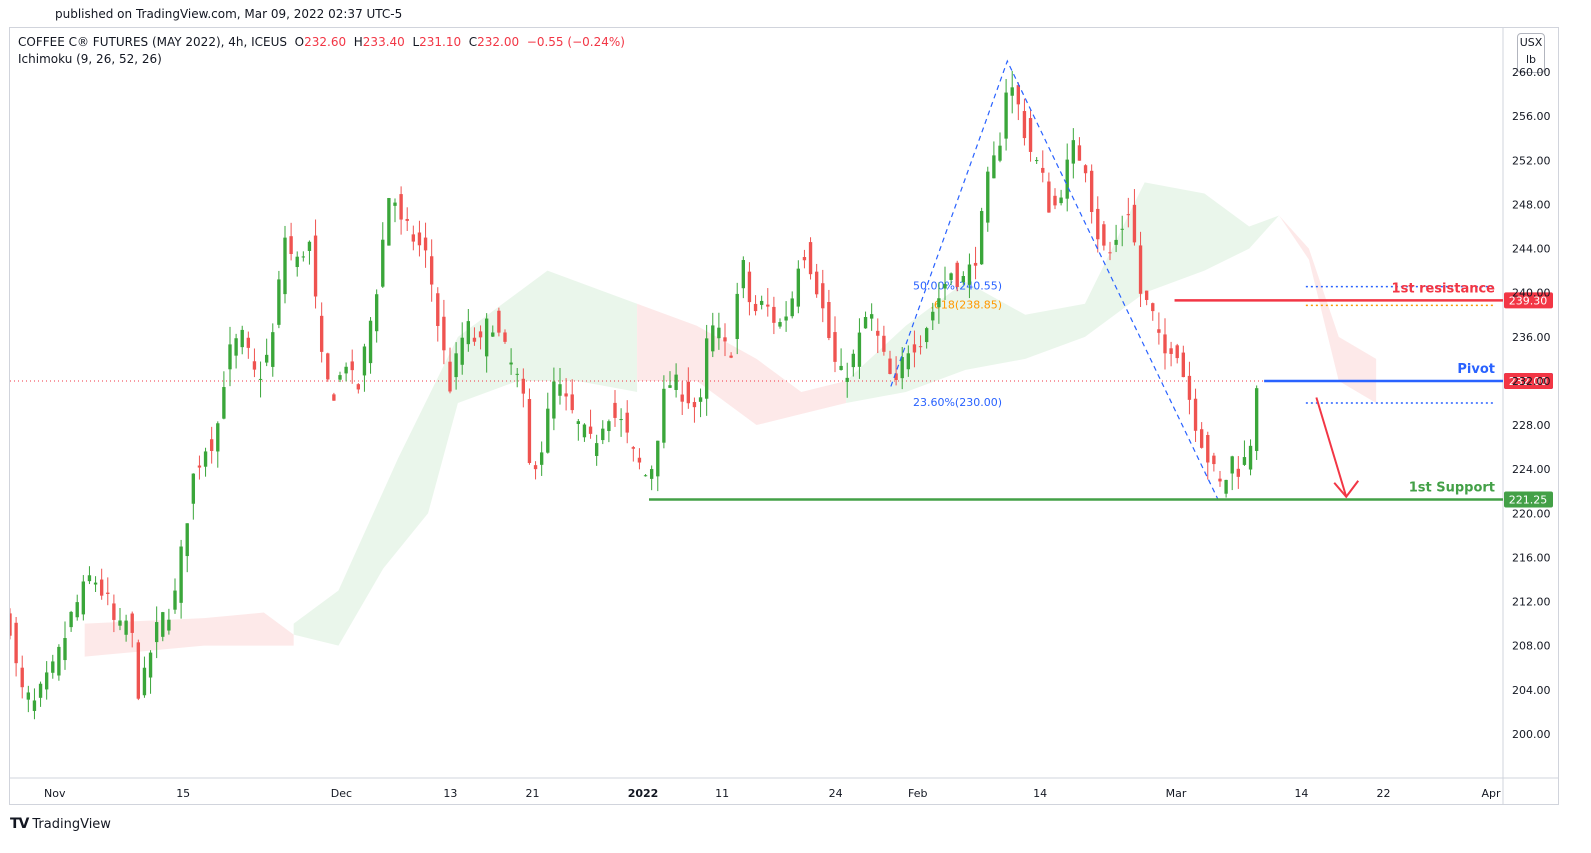 The width and height of the screenshot is (1591, 853). Describe the element at coordinates (1384, 793) in the screenshot. I see `time-tick-label: 22` at that location.